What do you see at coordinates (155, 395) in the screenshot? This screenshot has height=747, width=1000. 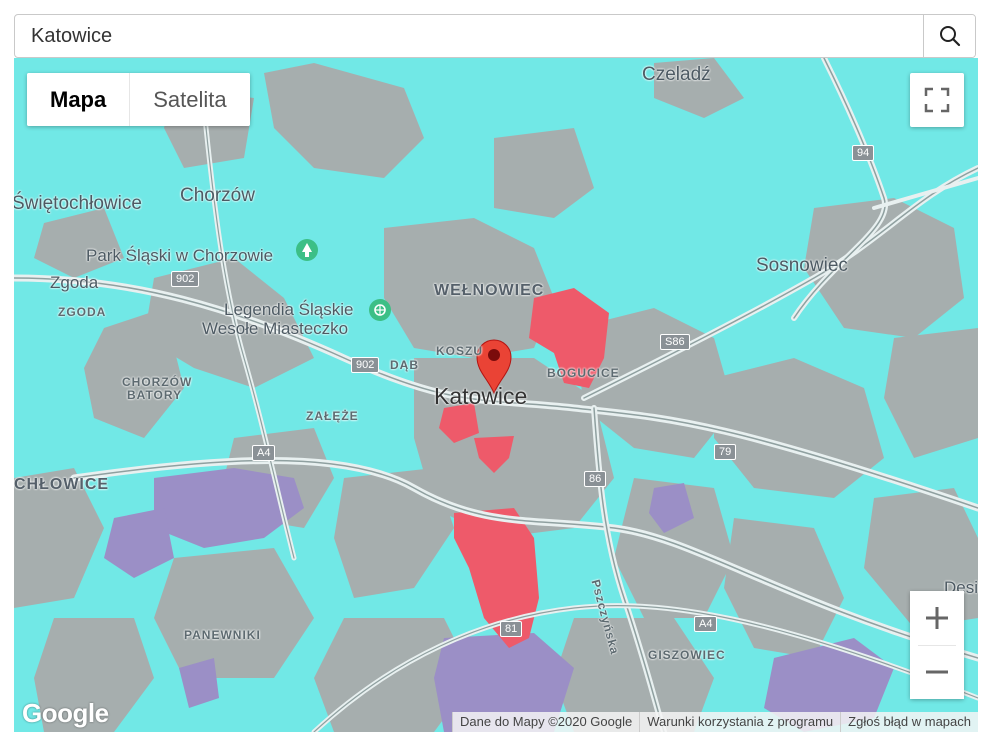 I see `label-chorzow-batory-2: BATORY` at bounding box center [155, 395].